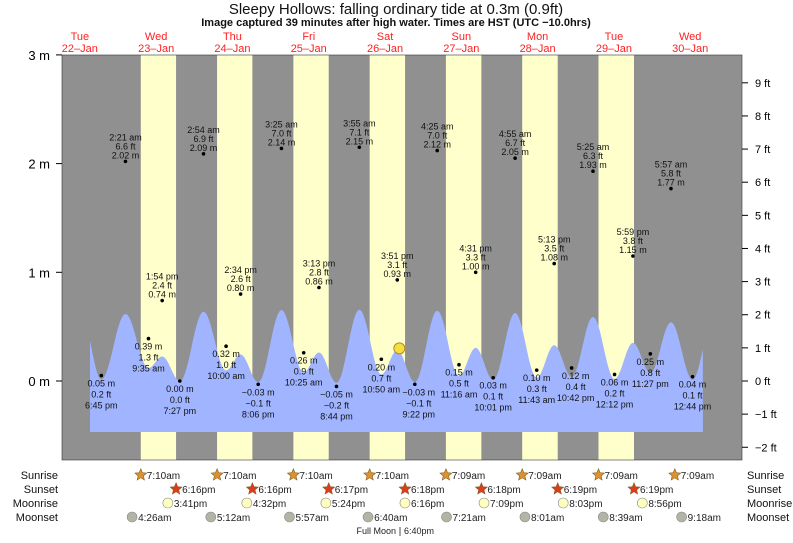 Image resolution: width=793 pixels, height=543 pixels. Describe the element at coordinates (180, 389) in the screenshot. I see `low-tide-label: 0.00 m` at that location.